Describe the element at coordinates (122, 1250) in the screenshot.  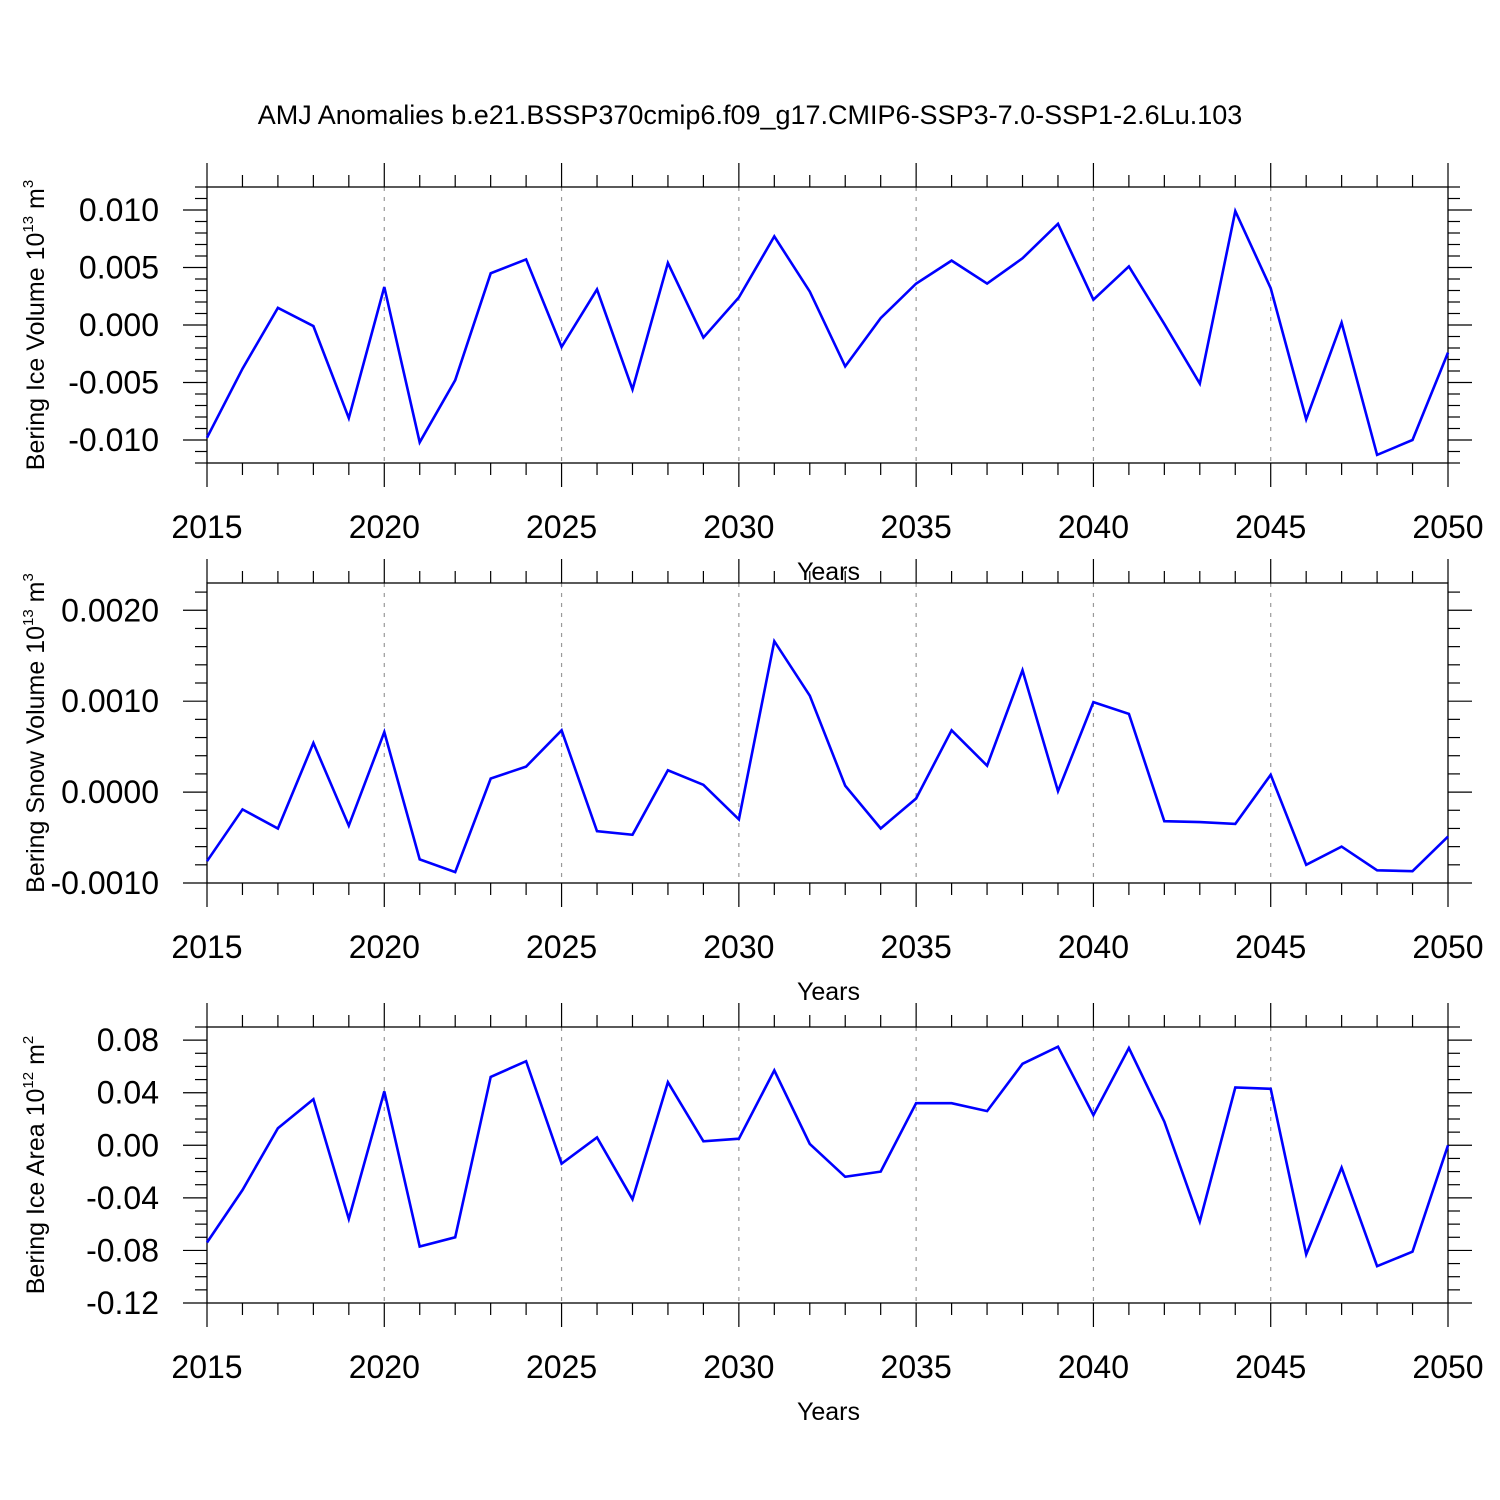
I see `y-tick-label: -0.08` at that location.